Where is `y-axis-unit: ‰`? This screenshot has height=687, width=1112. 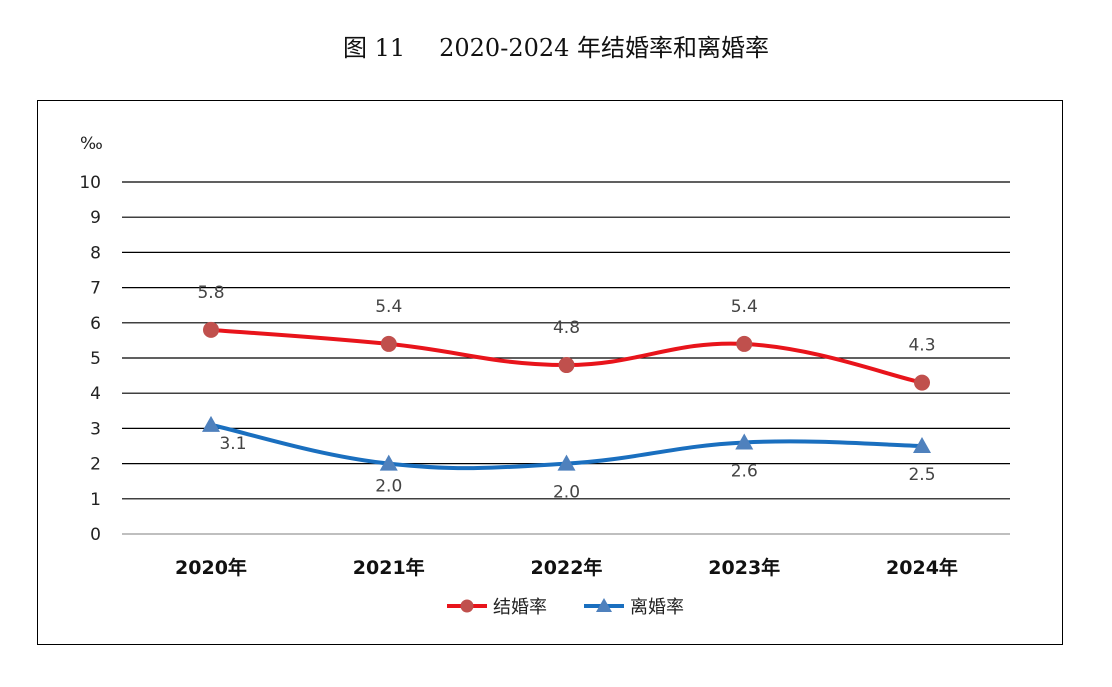
y-axis-unit: ‰ is located at coordinates (91, 144).